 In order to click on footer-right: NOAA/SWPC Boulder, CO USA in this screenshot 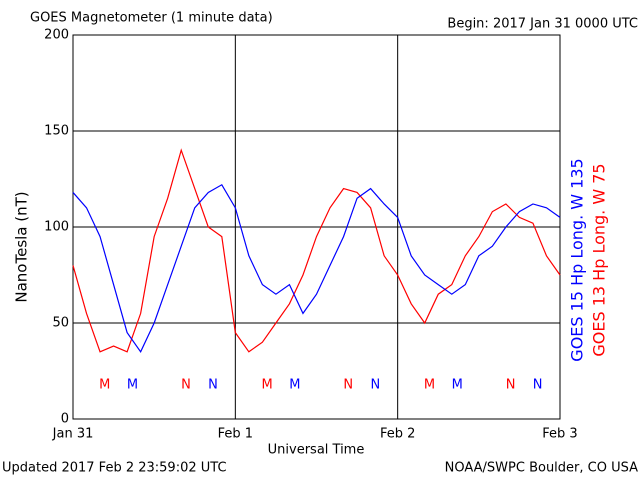, I will do `click(541, 468)`.